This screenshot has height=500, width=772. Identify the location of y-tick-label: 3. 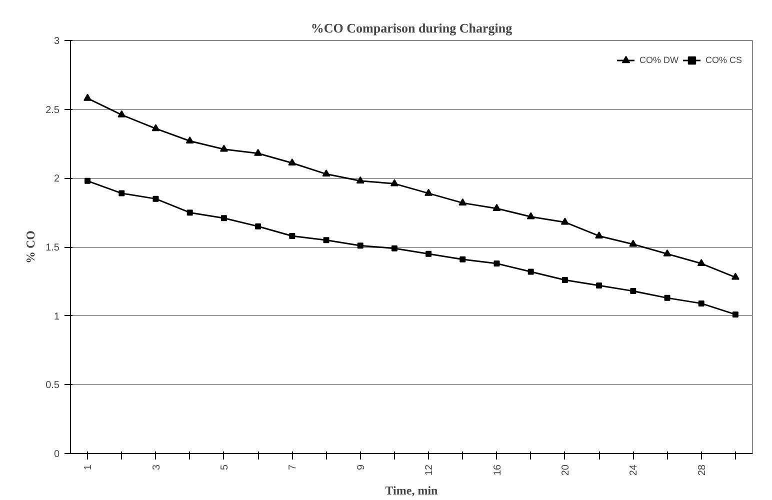
(57, 41).